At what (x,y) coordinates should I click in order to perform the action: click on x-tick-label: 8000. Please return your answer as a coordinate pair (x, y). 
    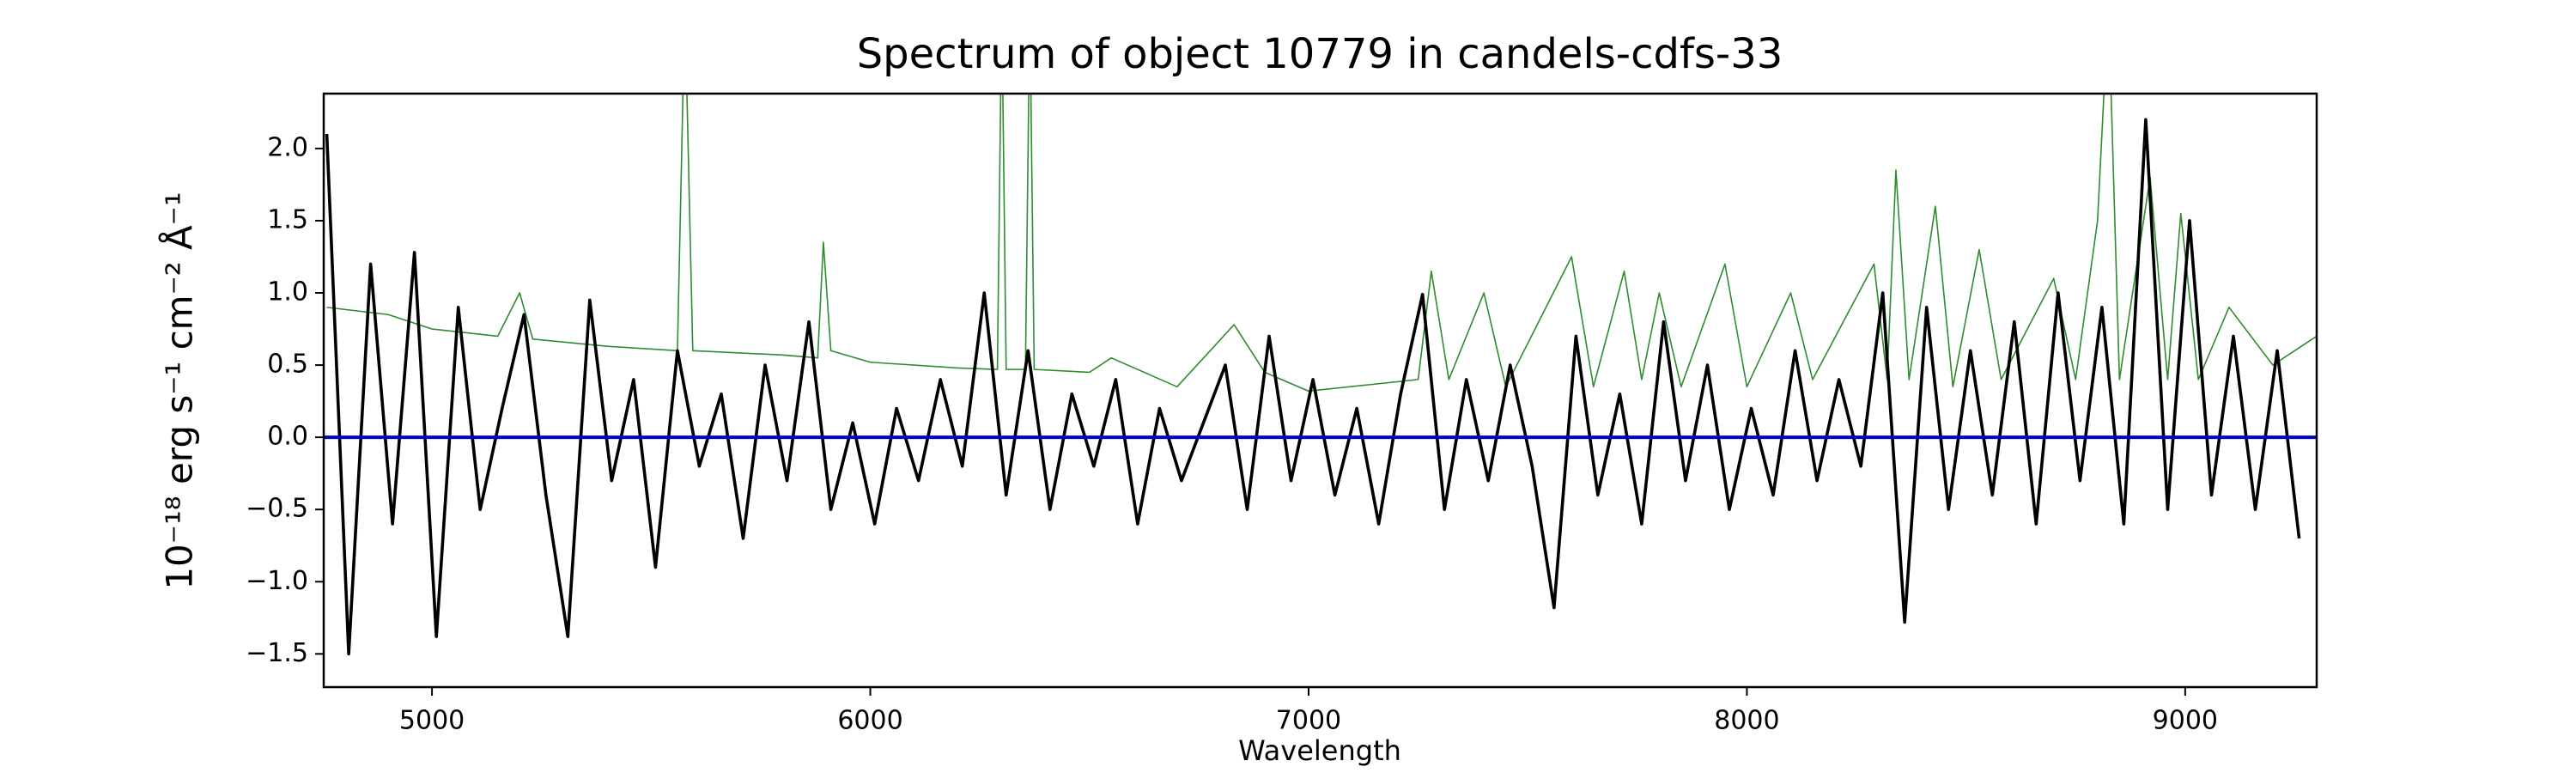
    Looking at the image, I should click on (1747, 721).